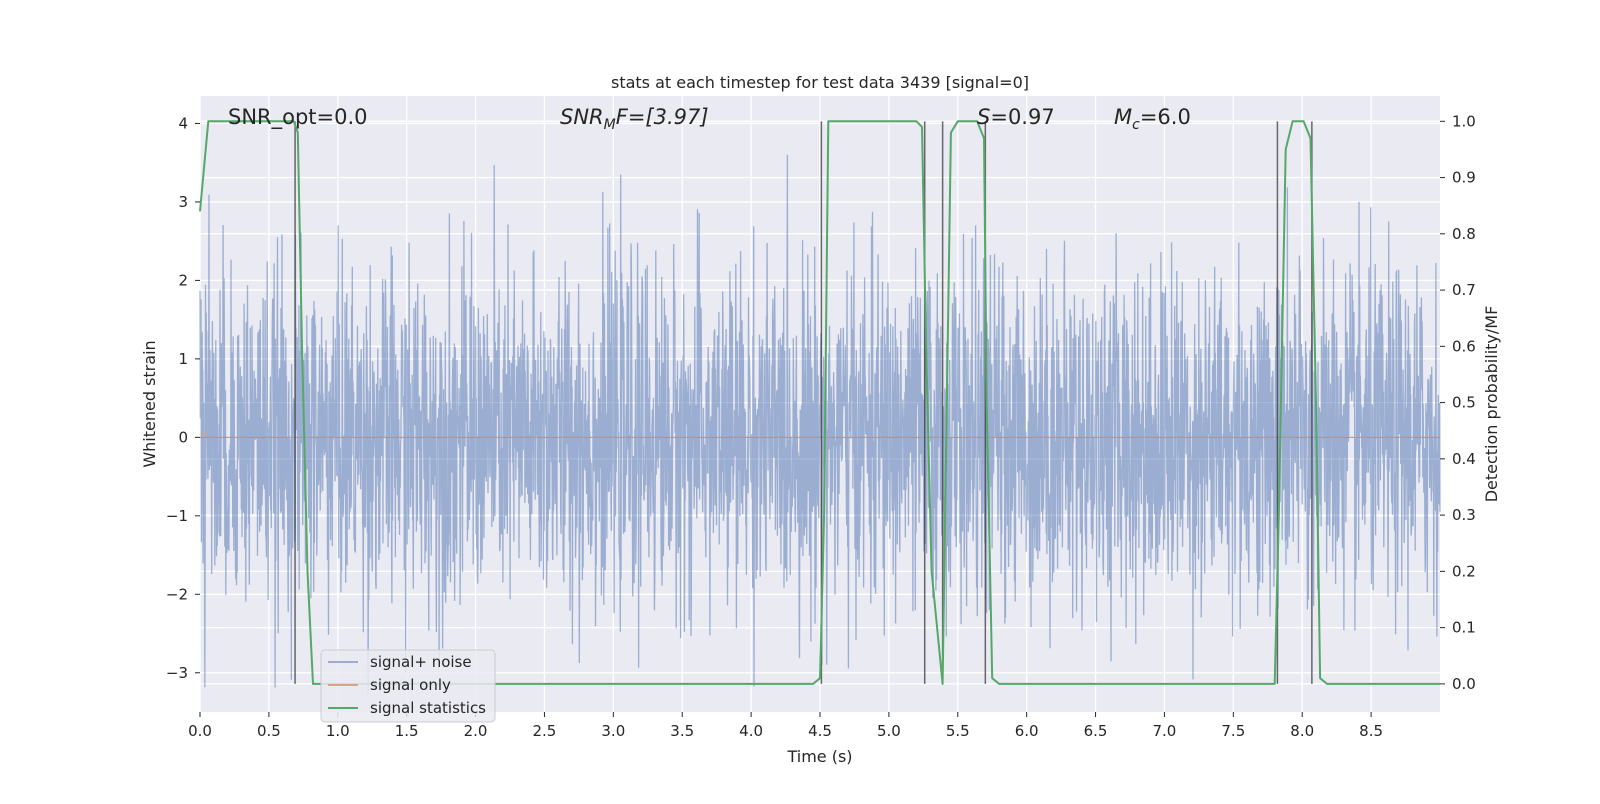  What do you see at coordinates (1096, 731) in the screenshot?
I see `x-tick-label: 6.5` at bounding box center [1096, 731].